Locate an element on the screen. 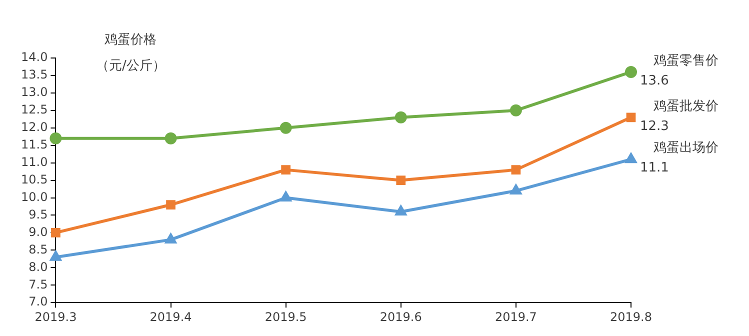 The image size is (749, 336). y-tick-label: 8.0 is located at coordinates (38, 267).